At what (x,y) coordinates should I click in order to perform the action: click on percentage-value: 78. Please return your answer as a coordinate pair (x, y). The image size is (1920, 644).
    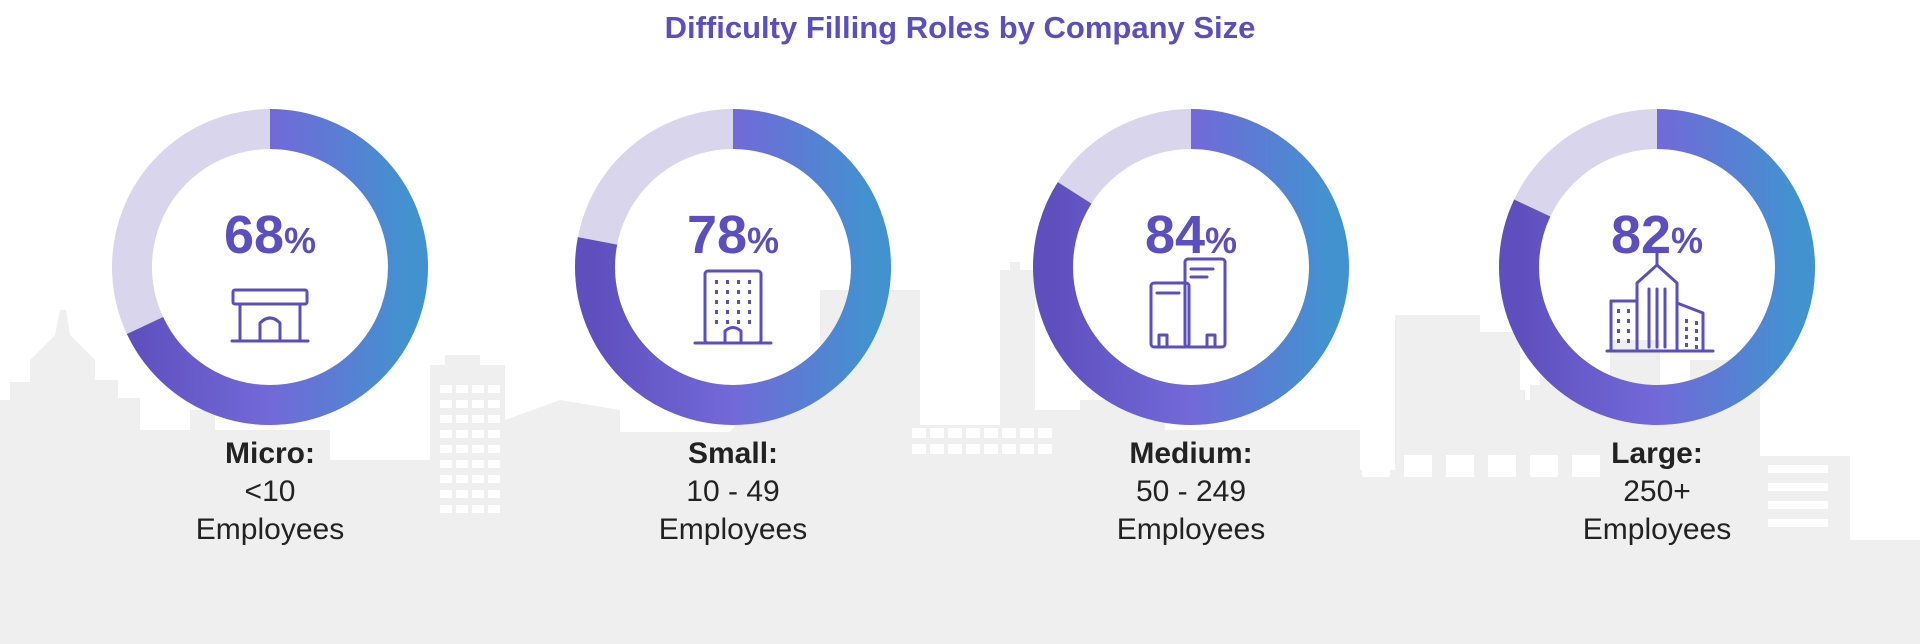
    Looking at the image, I should click on (717, 235).